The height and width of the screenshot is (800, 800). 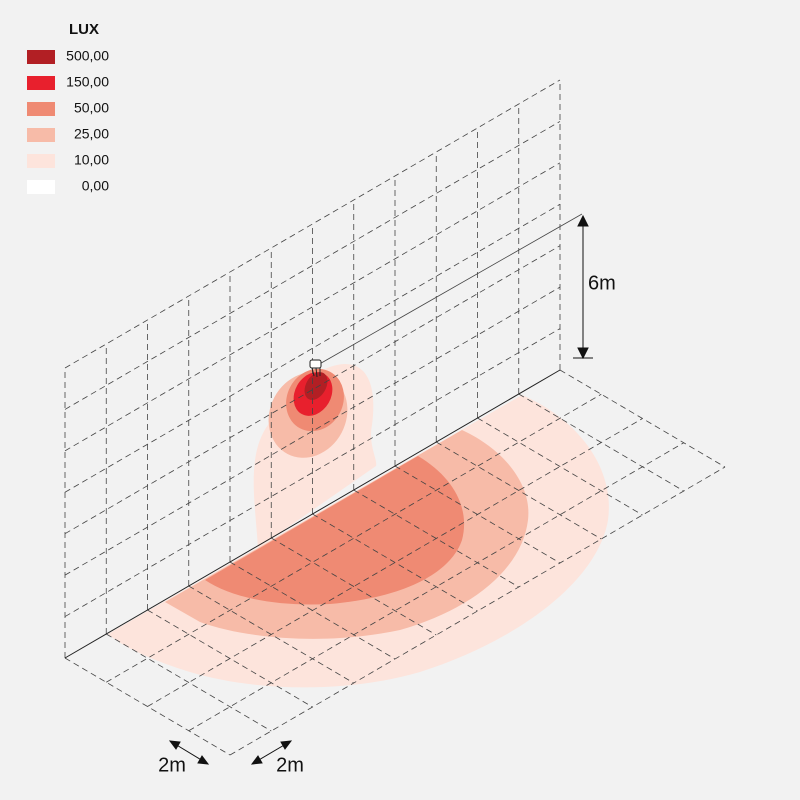 I want to click on height-reference-line, so click(x=449, y=290).